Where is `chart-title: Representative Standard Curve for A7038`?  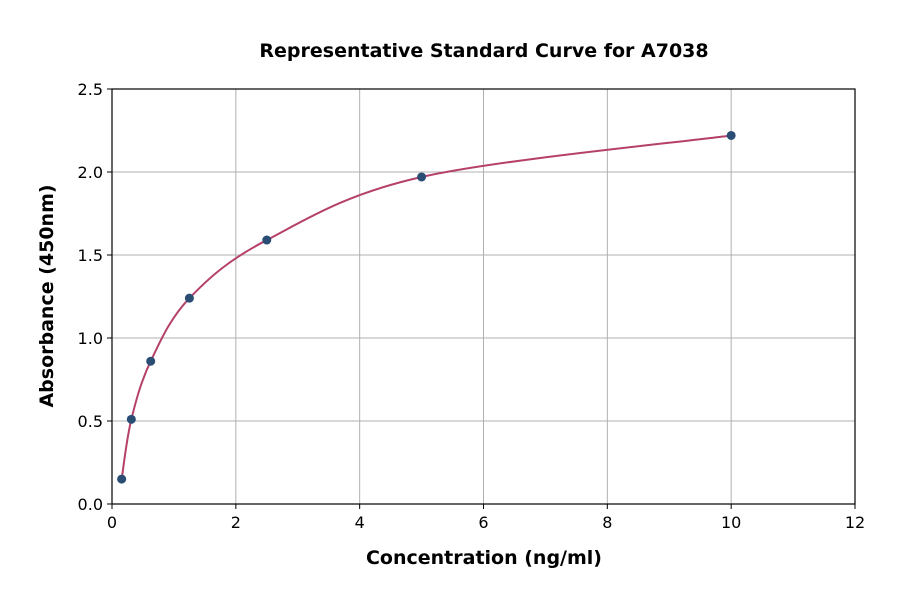
chart-title: Representative Standard Curve for A7038 is located at coordinates (483, 51).